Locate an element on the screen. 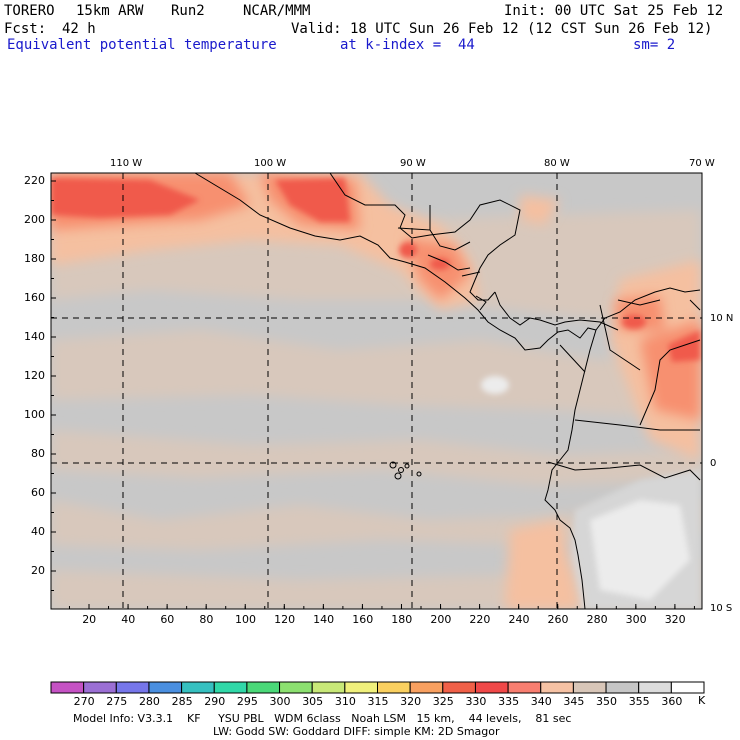 The height and width of the screenshot is (740, 740). model-resolution: 15km ARW is located at coordinates (110, 11).